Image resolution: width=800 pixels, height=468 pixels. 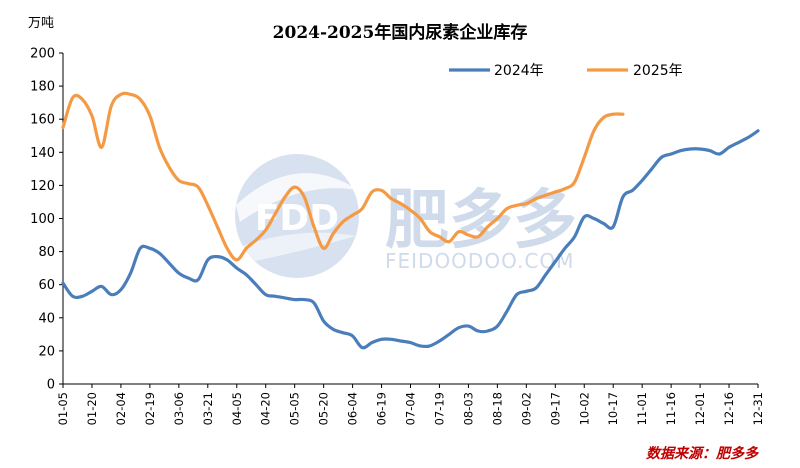 What do you see at coordinates (702, 453) in the screenshot?
I see `source-note: 数据来源：肥多多` at bounding box center [702, 453].